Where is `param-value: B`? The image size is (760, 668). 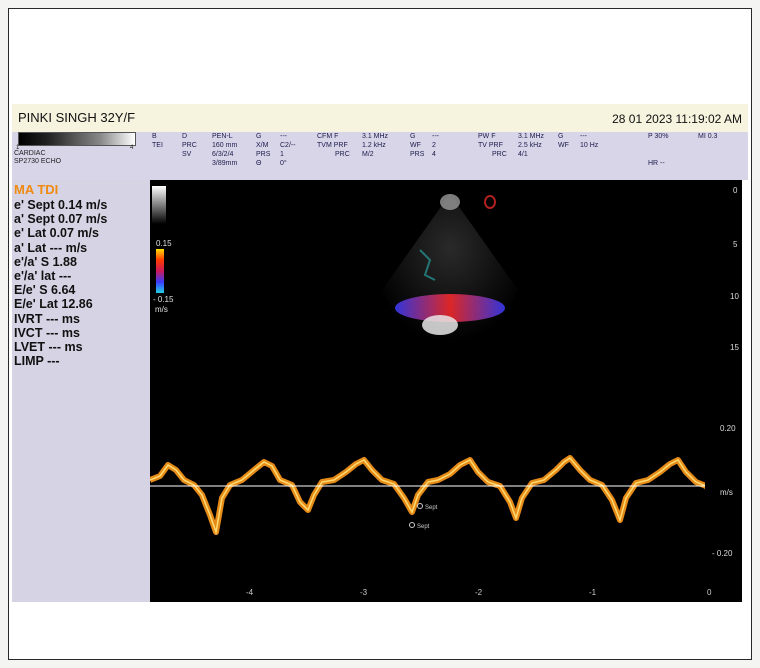 param-value: B is located at coordinates (154, 136).